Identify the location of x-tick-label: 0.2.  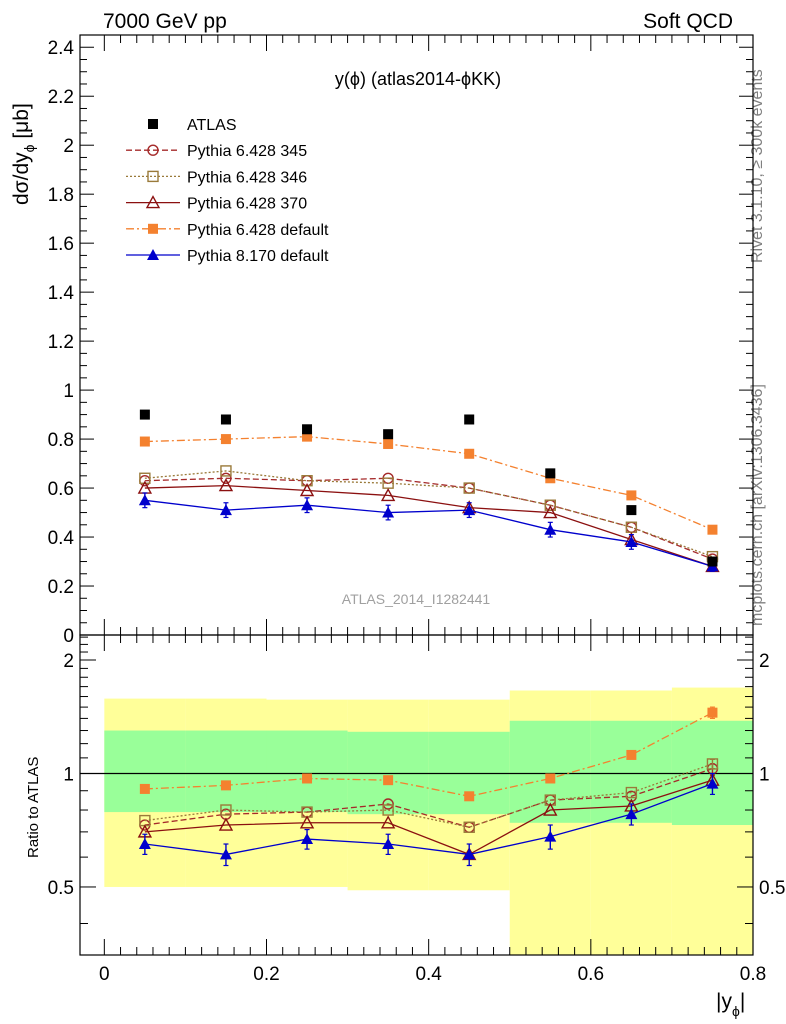
(266, 974).